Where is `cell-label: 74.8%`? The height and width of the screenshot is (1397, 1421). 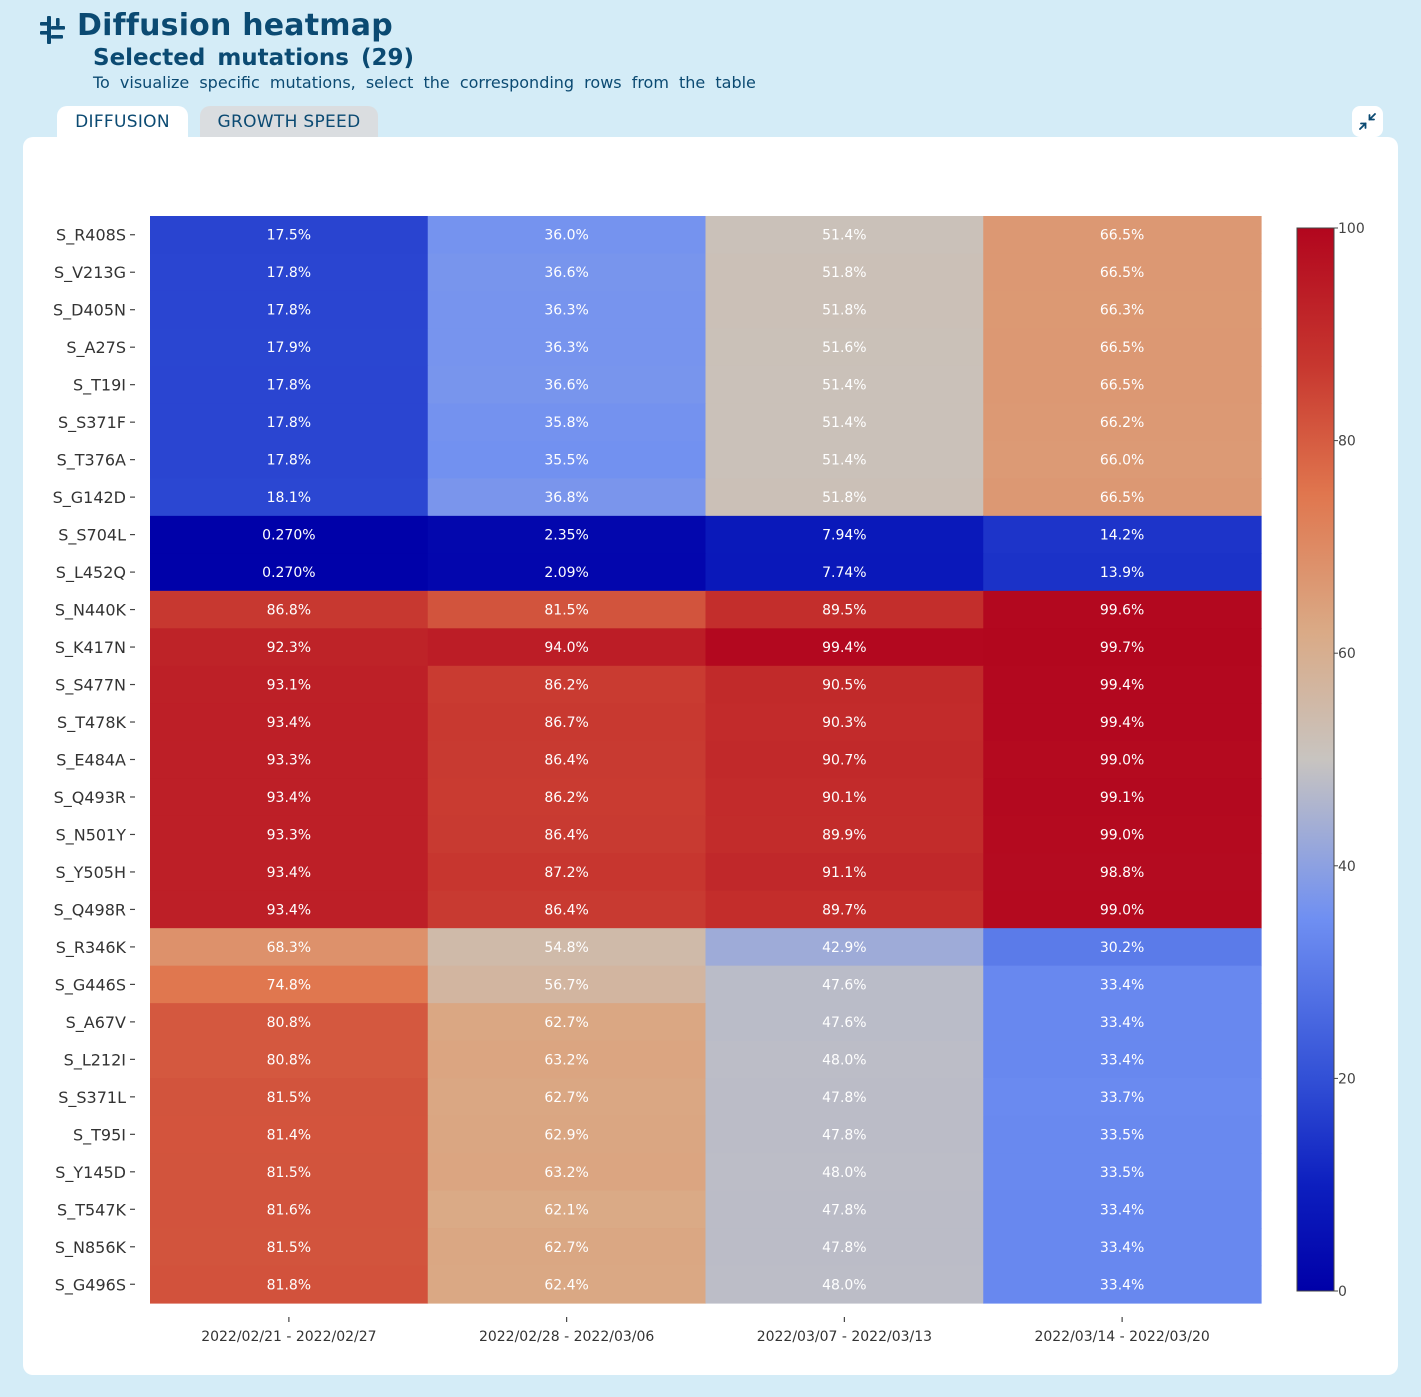
cell-label: 74.8% is located at coordinates (289, 985).